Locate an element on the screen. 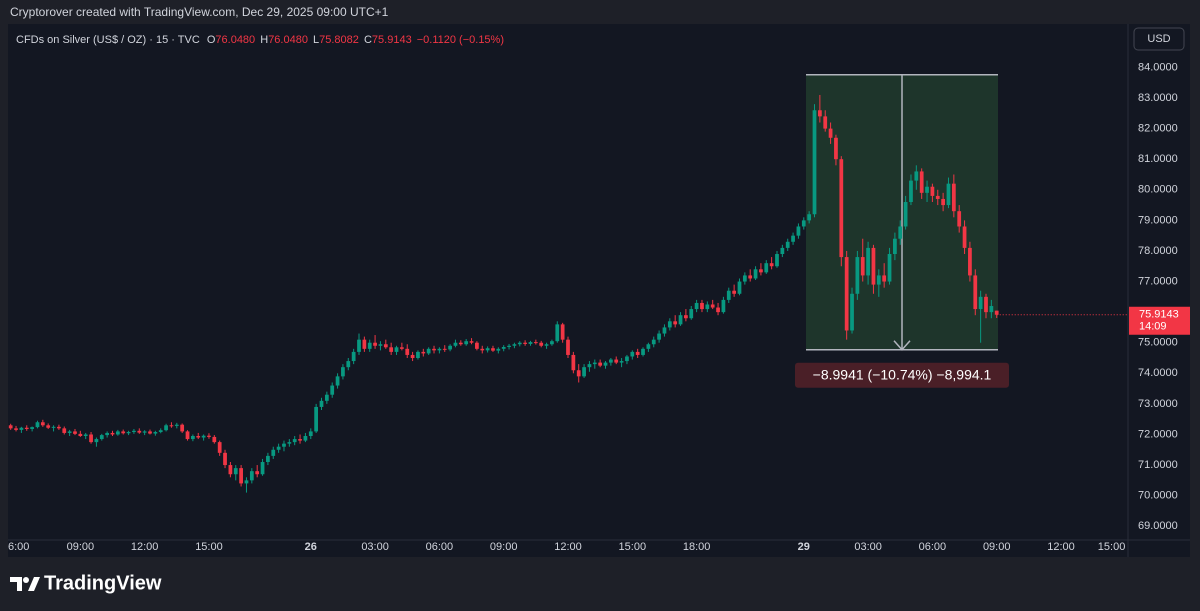 Image resolution: width=1200 pixels, height=611 pixels. currency: USD is located at coordinates (1158, 39).